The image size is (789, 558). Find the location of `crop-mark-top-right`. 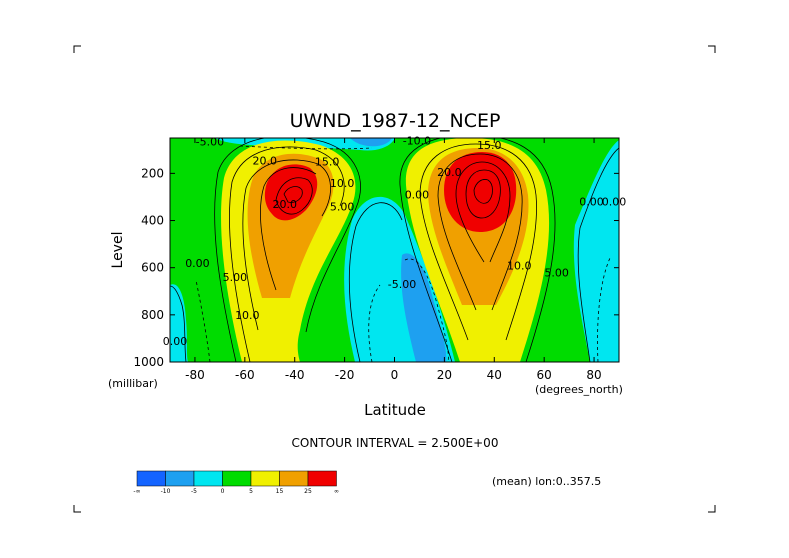

crop-mark-top-right is located at coordinates (712, 49).